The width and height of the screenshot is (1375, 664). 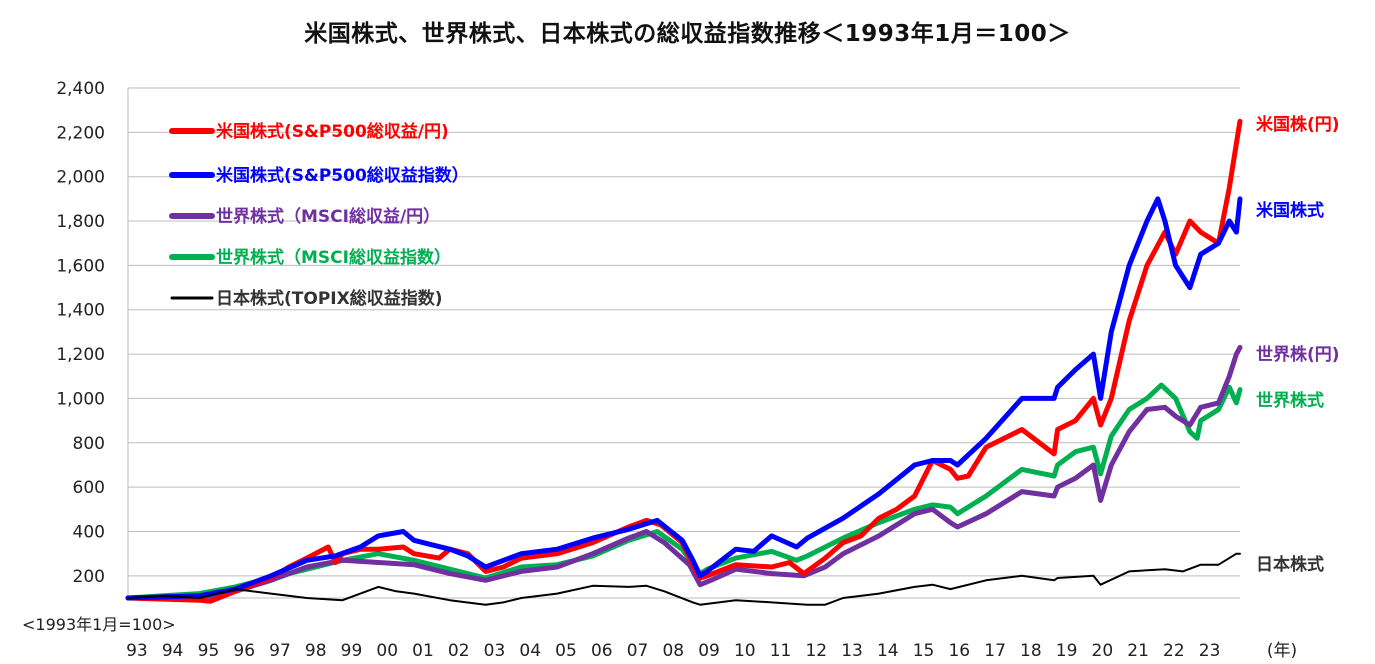 What do you see at coordinates (1138, 651) in the screenshot?
I see `x-tick-label: 21` at bounding box center [1138, 651].